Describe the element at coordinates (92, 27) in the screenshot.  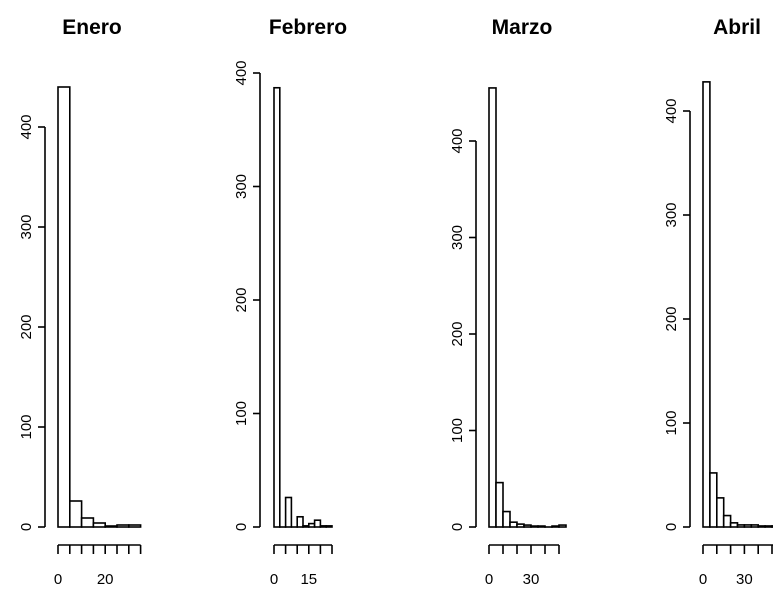
I see `chart-title: Enero` at that location.